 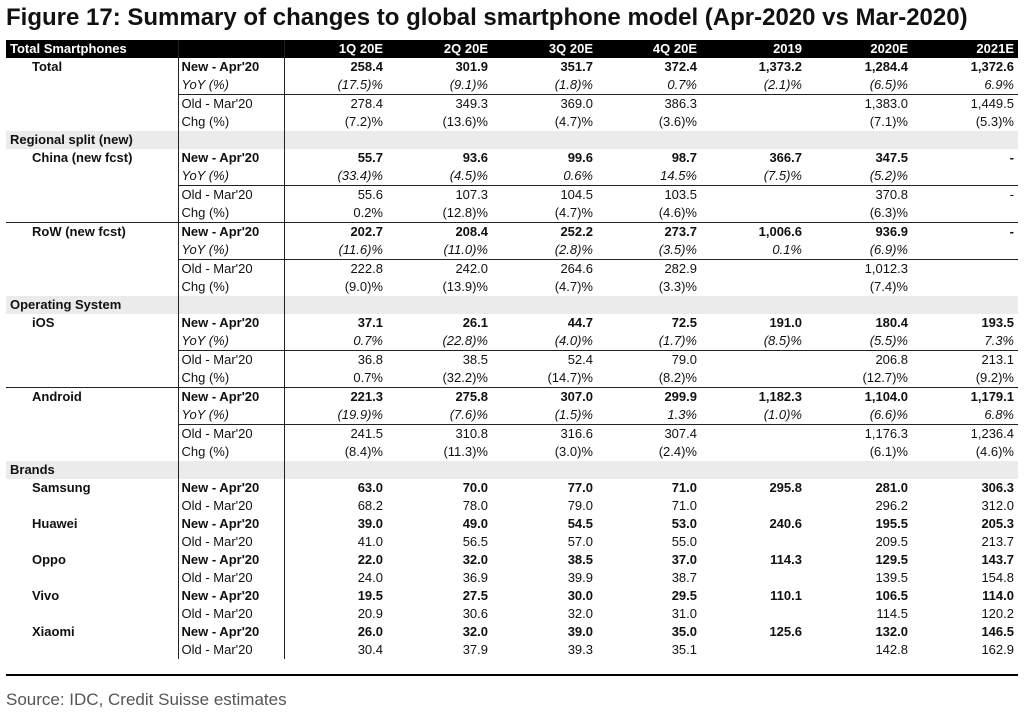 I want to click on value-cell: (11.0)%, so click(x=465, y=249).